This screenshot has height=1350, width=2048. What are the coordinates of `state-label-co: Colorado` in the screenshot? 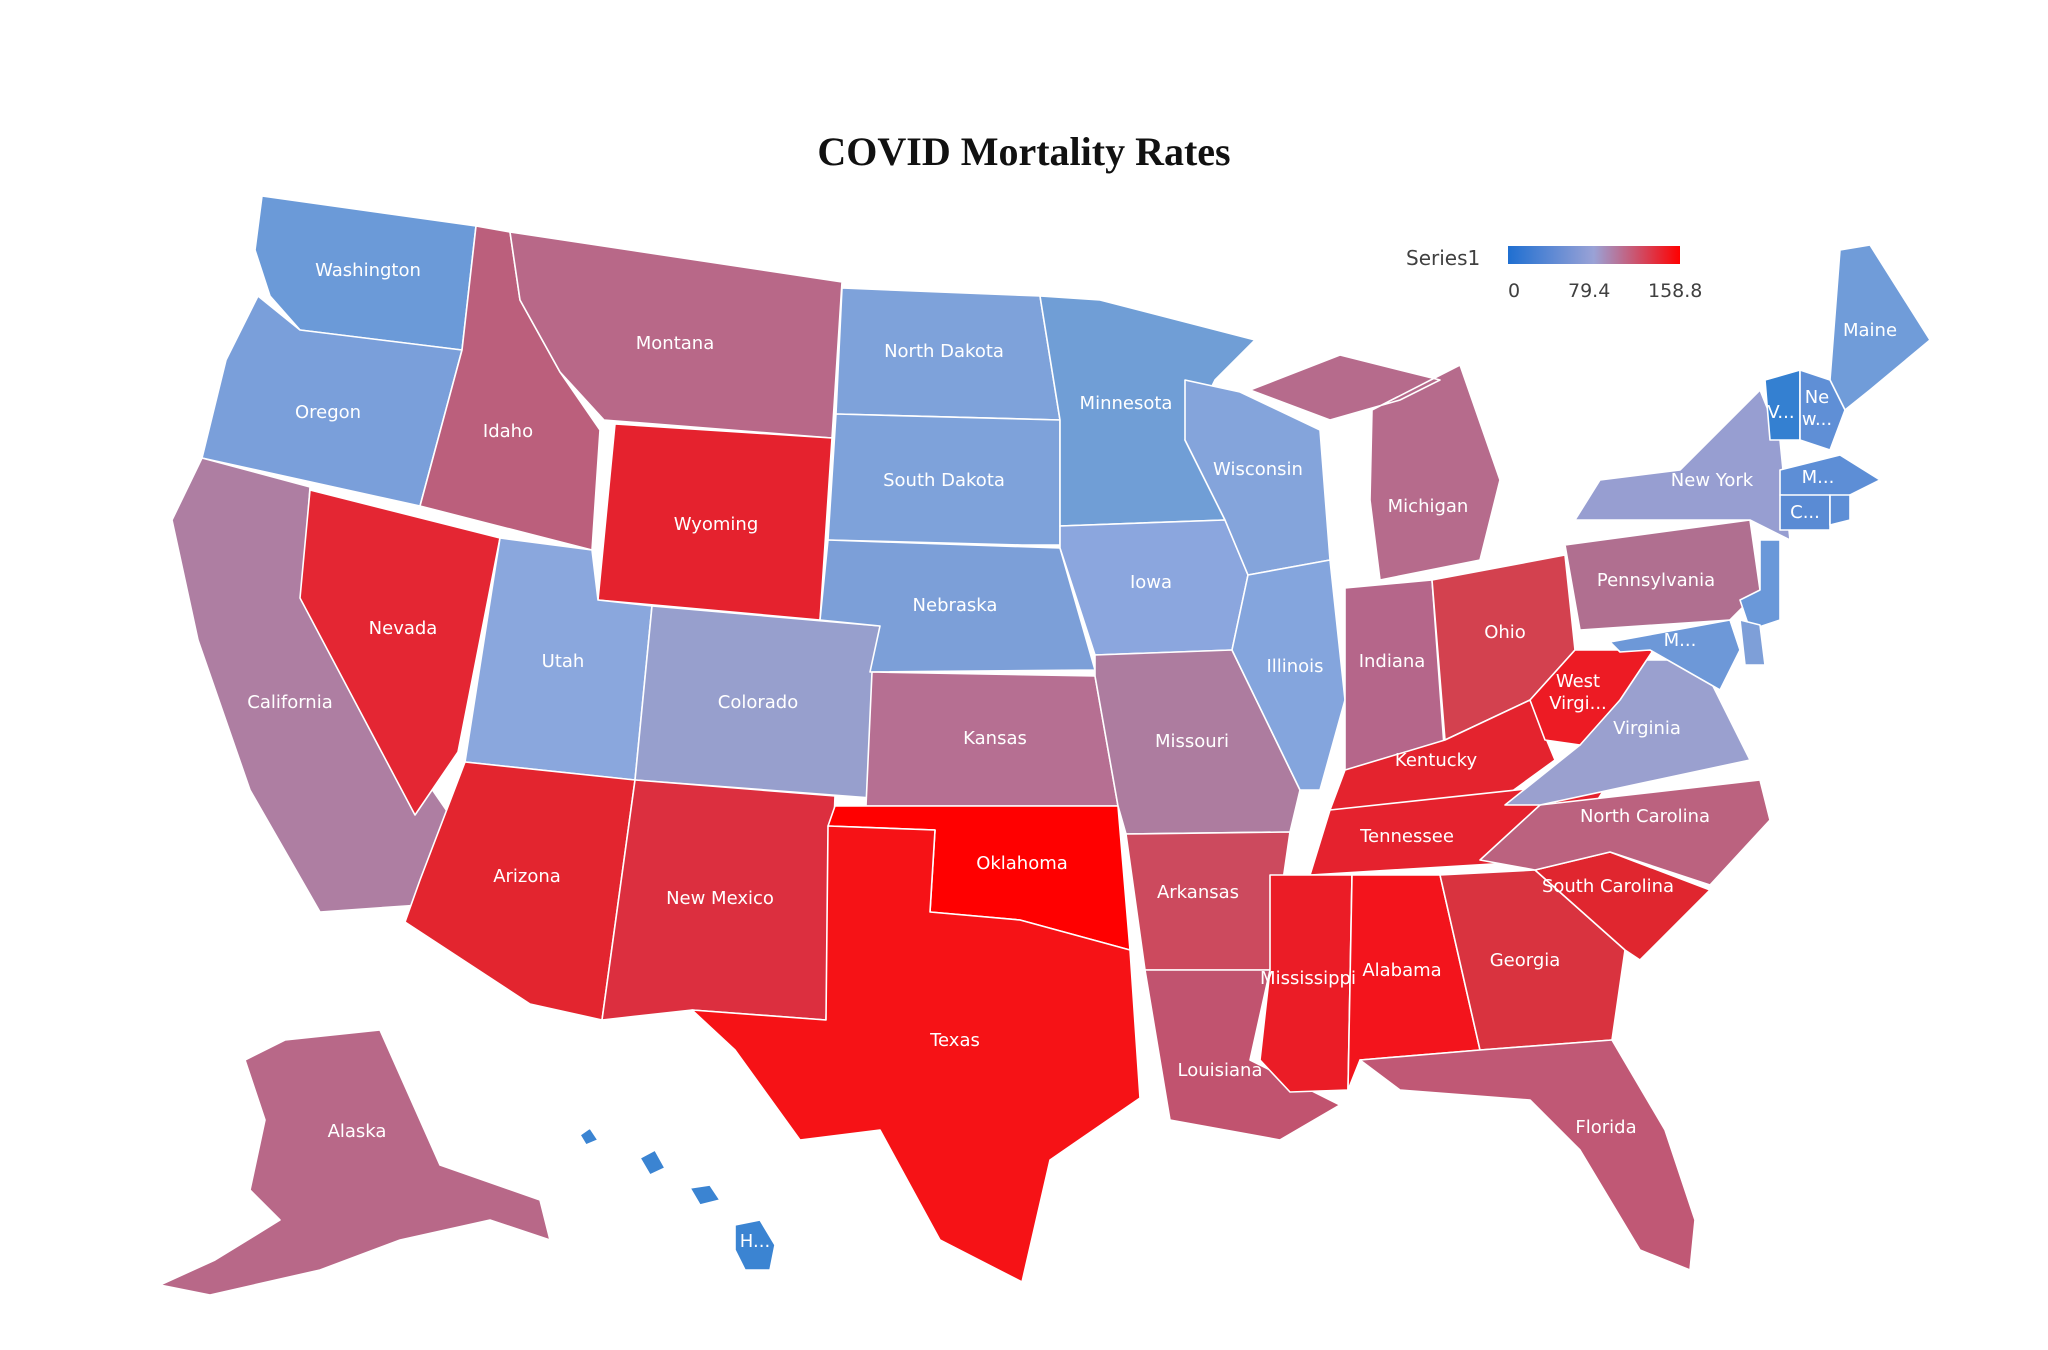 It's located at (758, 702).